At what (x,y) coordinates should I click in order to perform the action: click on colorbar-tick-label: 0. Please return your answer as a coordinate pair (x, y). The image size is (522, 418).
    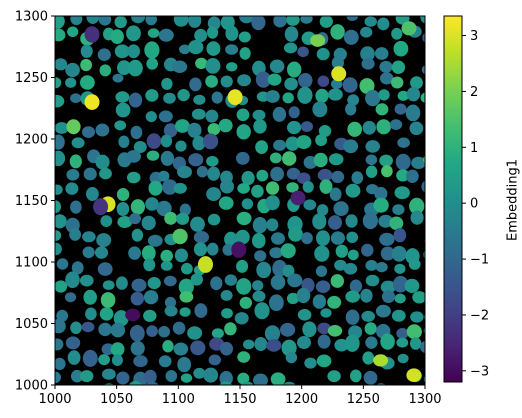
    Looking at the image, I should click on (474, 204).